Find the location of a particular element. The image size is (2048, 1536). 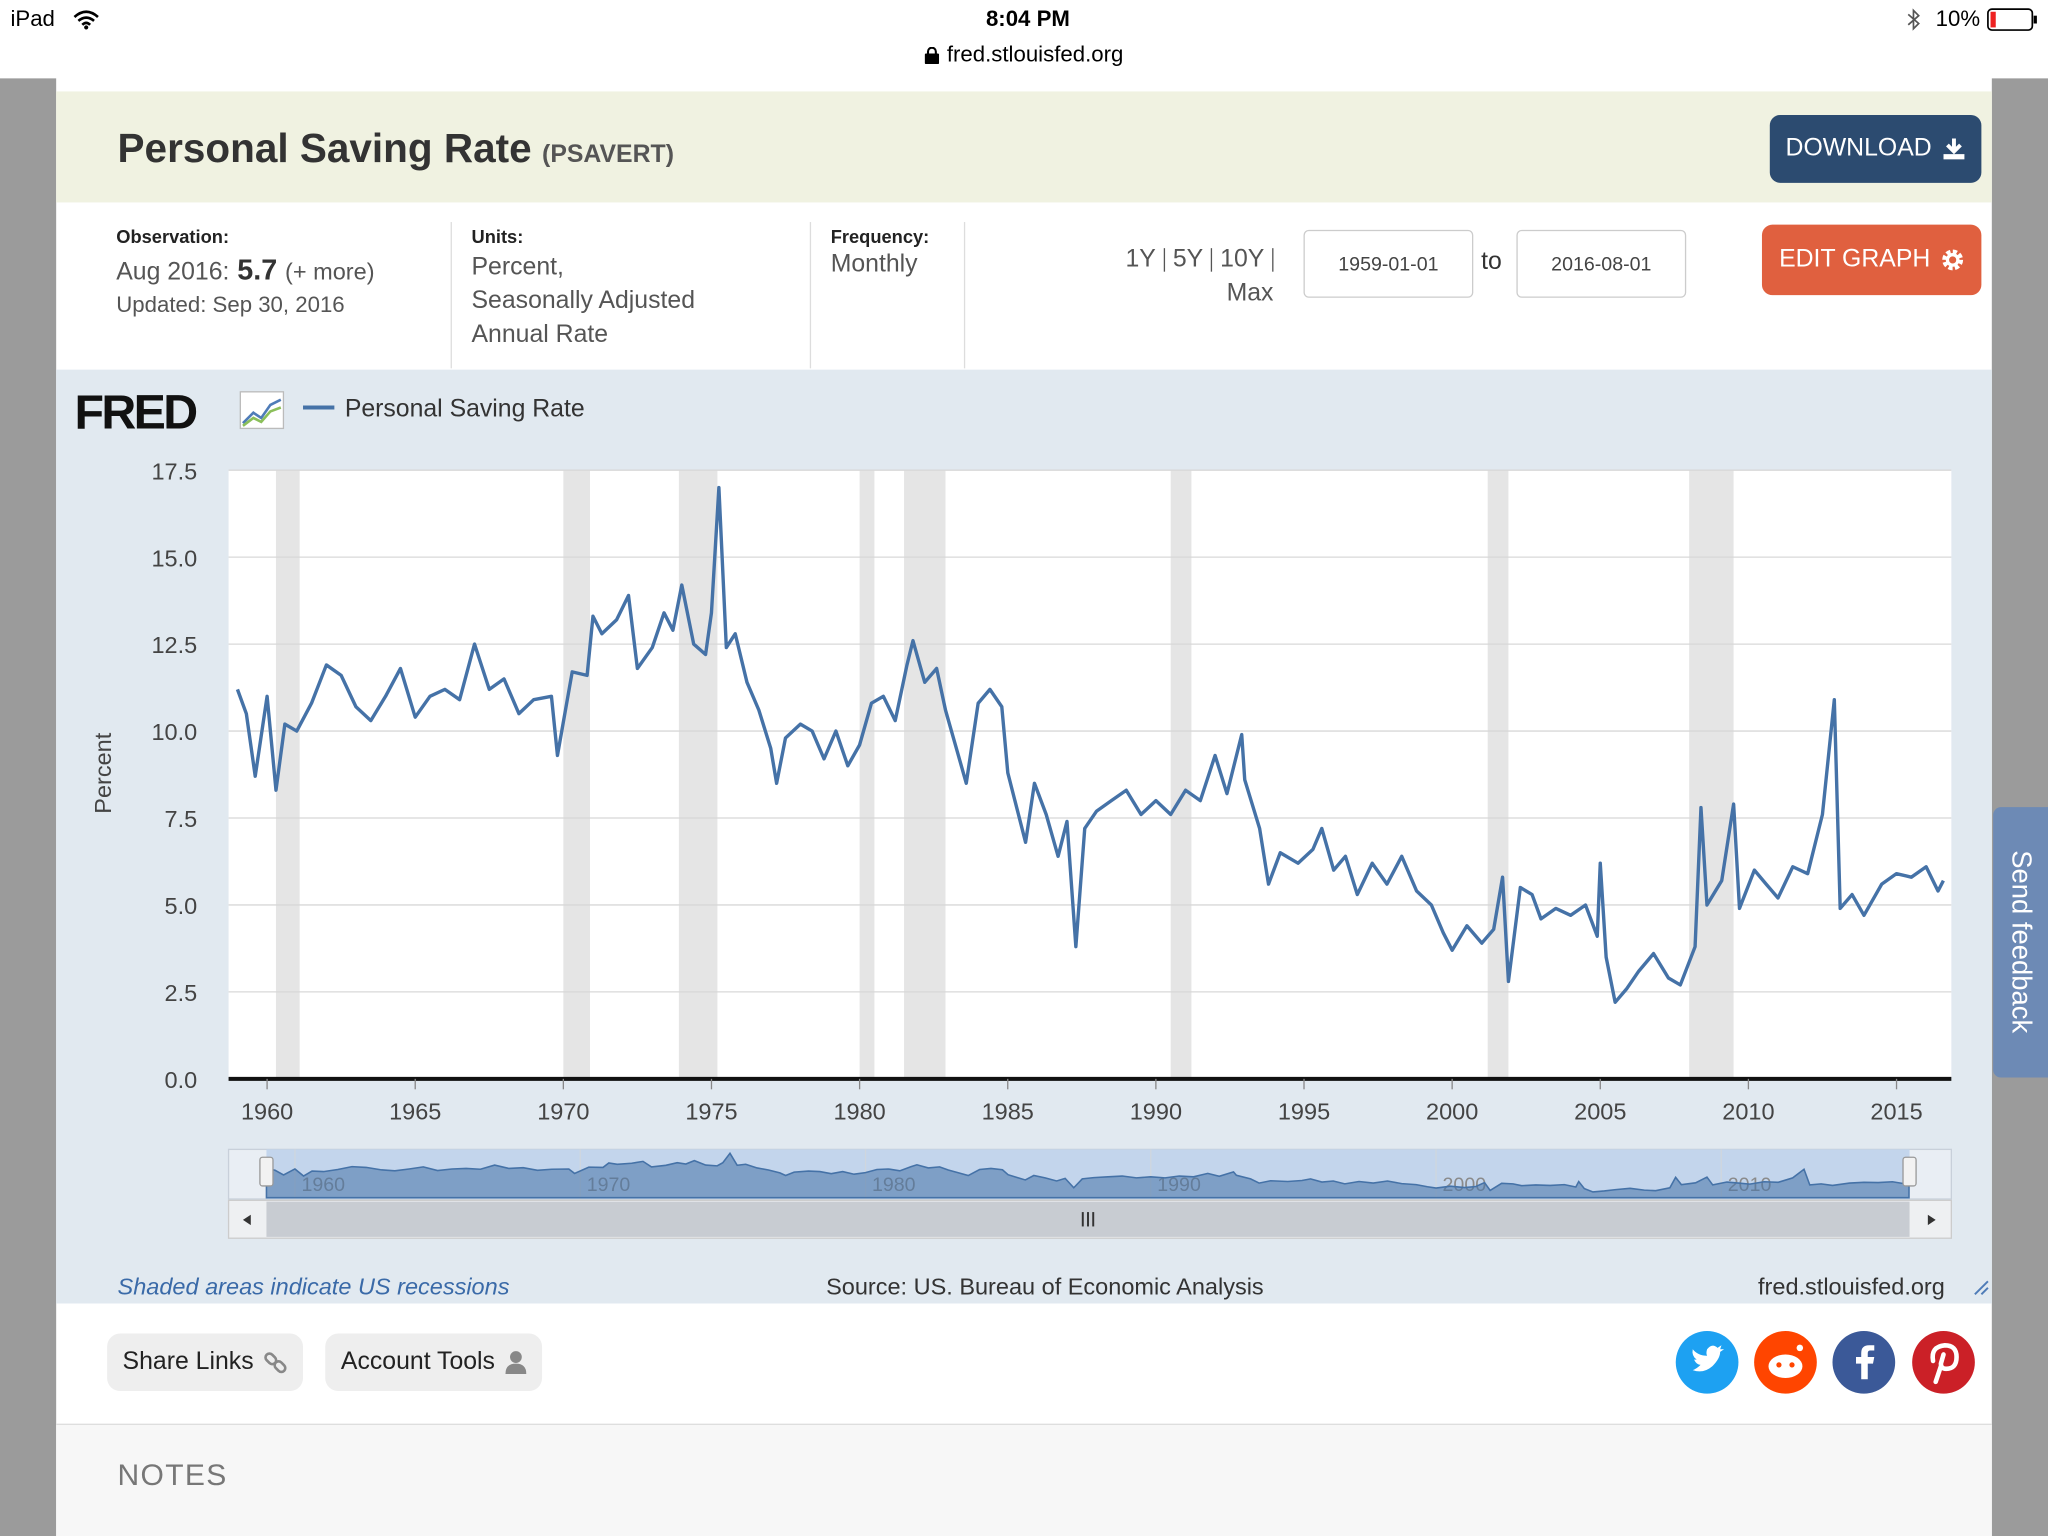

notes-band is located at coordinates (1024, 1479).